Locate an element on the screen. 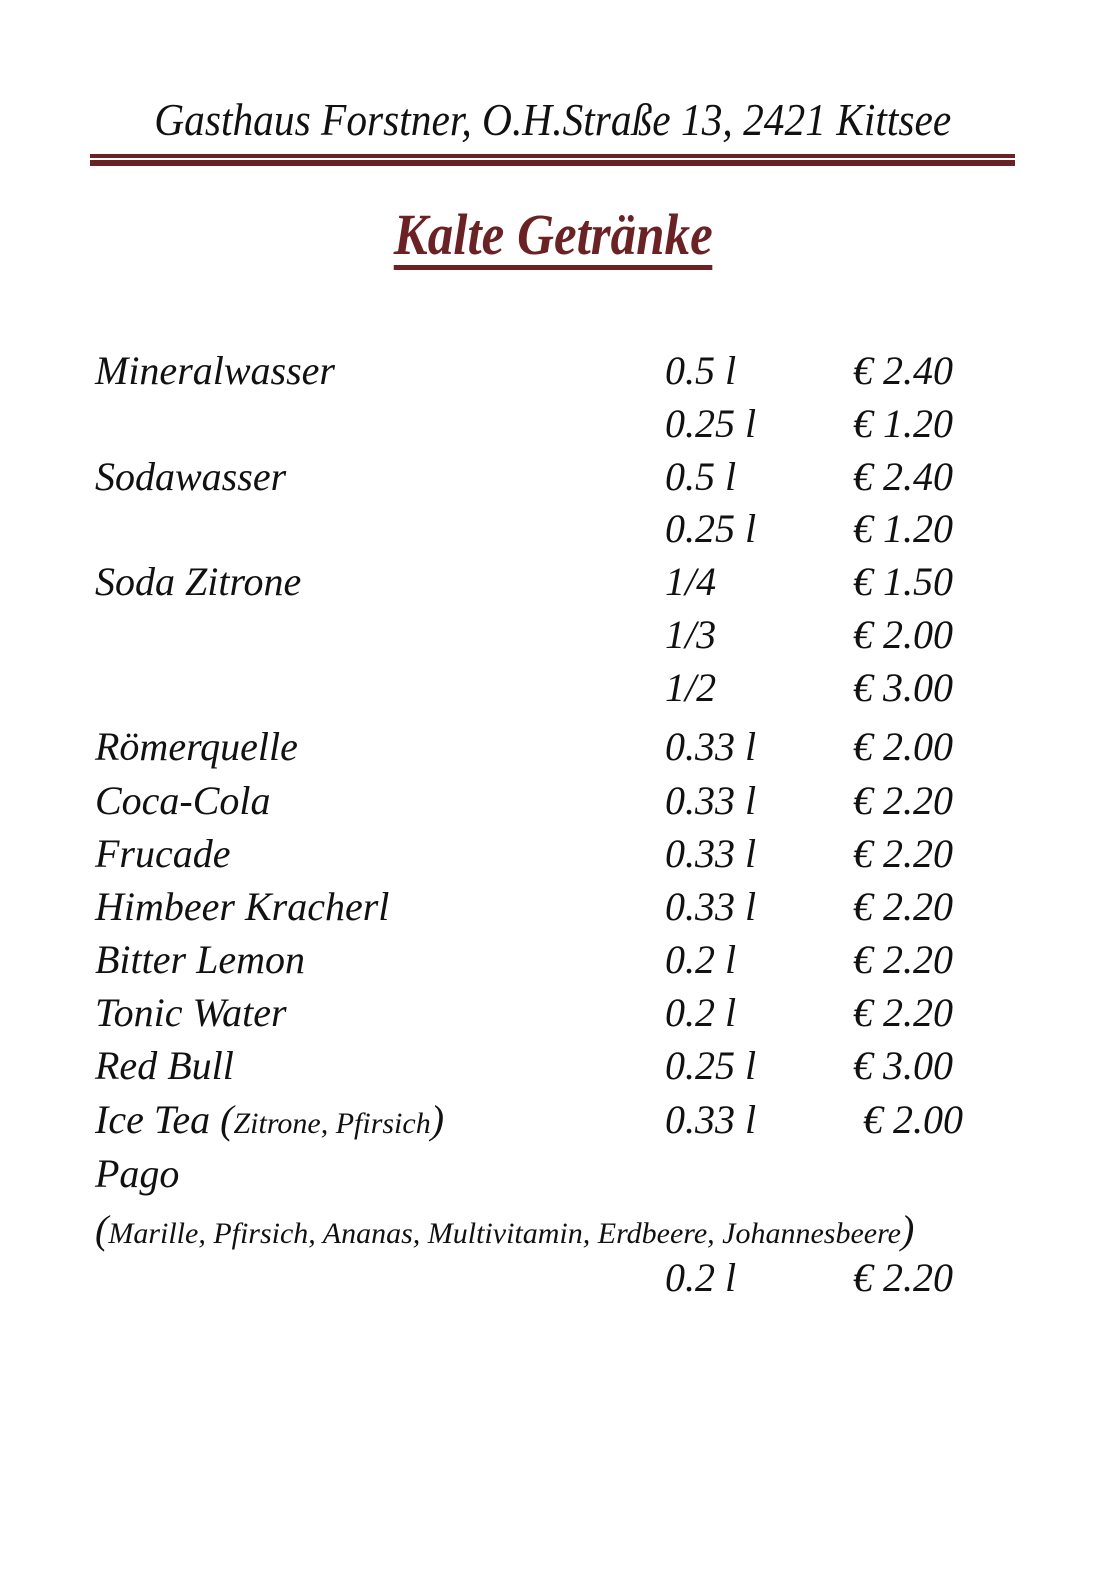 The width and height of the screenshot is (1107, 1571). item-name: Frucade is located at coordinates (163, 854).